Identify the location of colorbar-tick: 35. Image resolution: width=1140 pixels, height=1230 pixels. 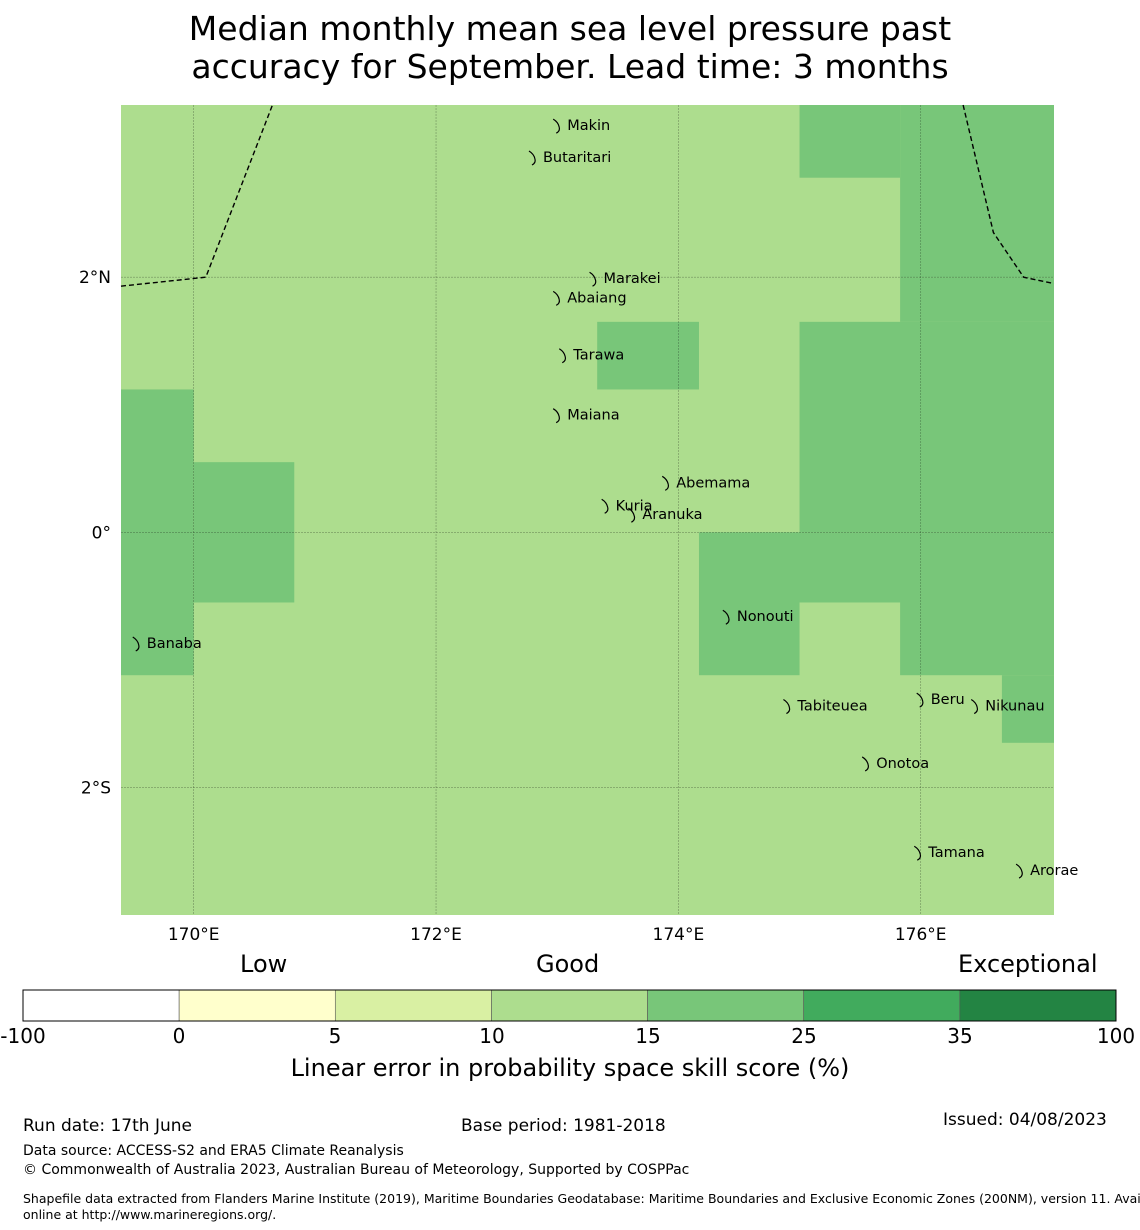
(960, 1036).